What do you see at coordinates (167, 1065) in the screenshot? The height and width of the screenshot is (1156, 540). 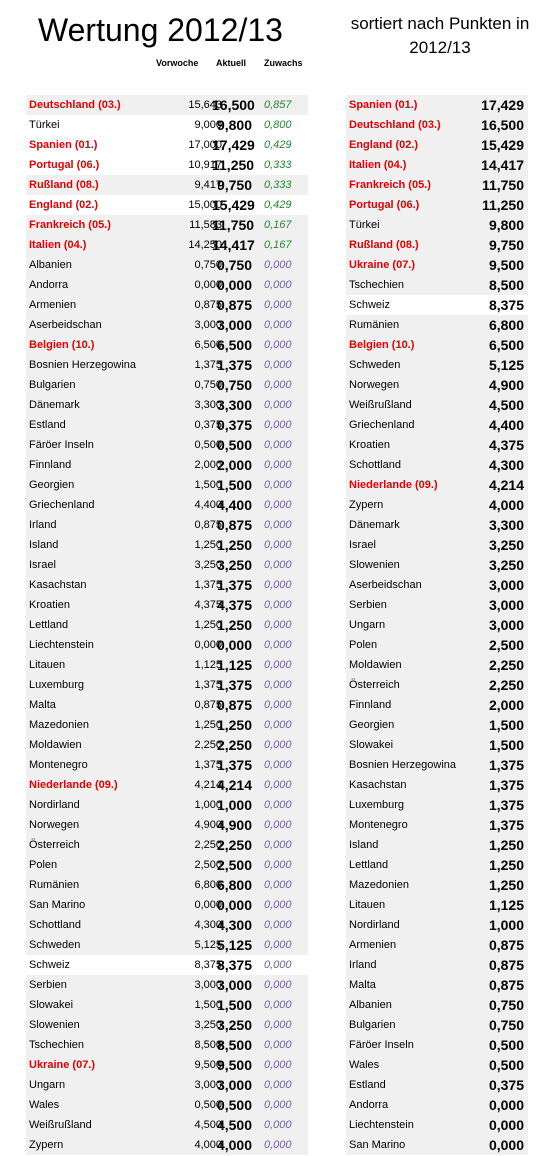 I see `table-row: Ukraine (07.) 9,500 9,500 0,000` at bounding box center [167, 1065].